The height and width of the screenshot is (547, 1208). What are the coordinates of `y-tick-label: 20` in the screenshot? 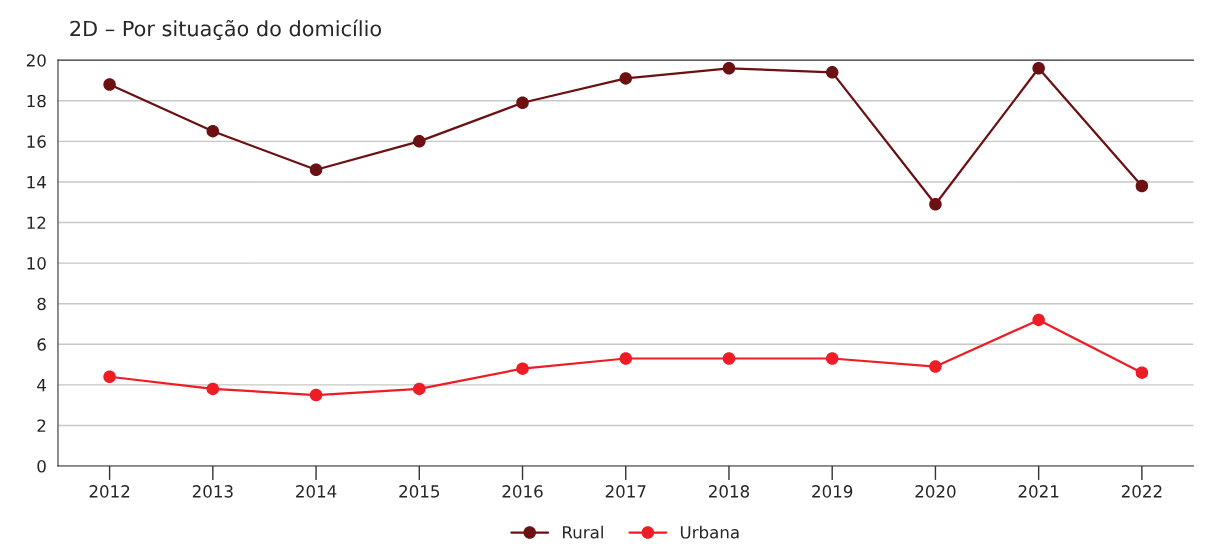 It's located at (36, 60).